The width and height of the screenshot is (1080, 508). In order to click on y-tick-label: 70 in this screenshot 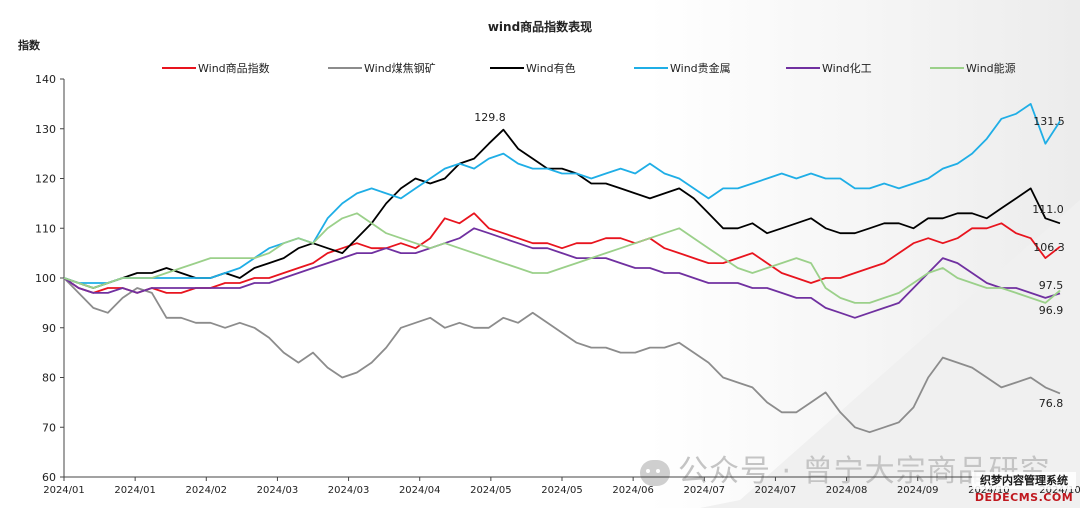, I will do `click(49, 427)`.